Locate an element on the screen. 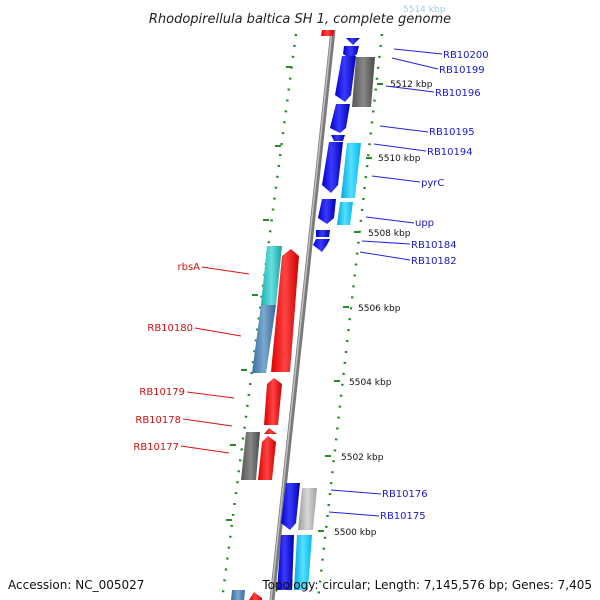 Image resolution: width=600 pixels, height=600 pixels. gene-label-rb10177: RB10177 is located at coordinates (156, 447).